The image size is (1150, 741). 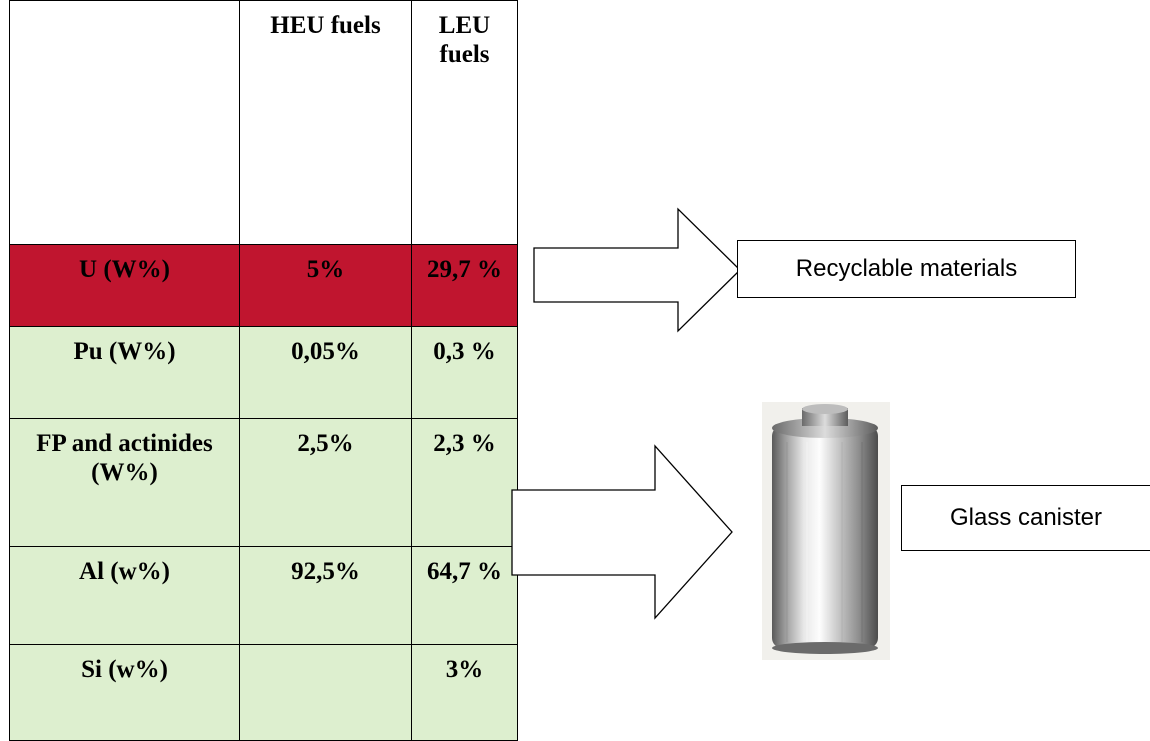 What do you see at coordinates (124, 285) in the screenshot?
I see `row-label: U (W%)` at bounding box center [124, 285].